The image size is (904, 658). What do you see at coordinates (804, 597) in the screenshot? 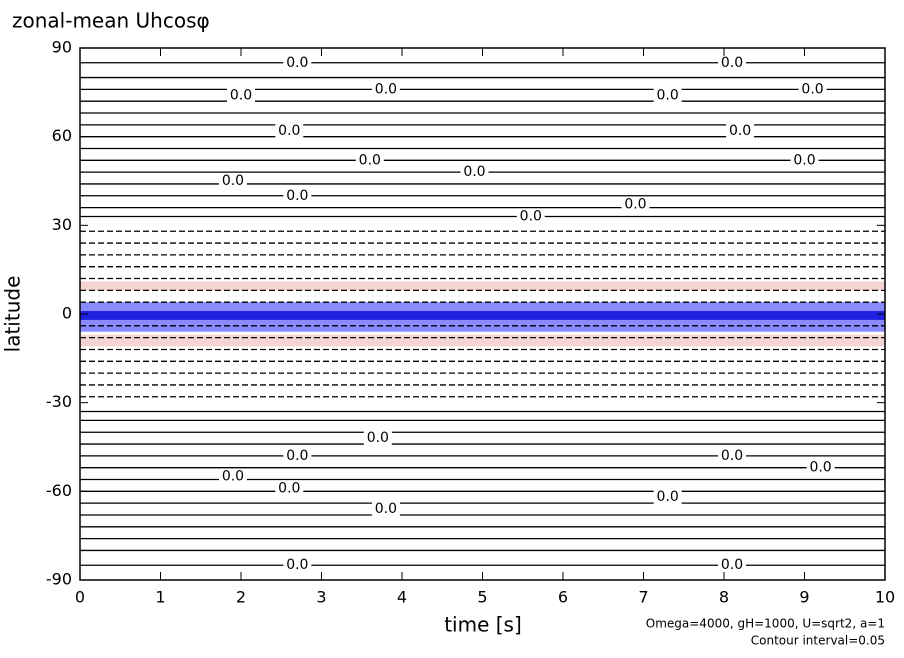
I see `x-tick-label: 9` at bounding box center [804, 597].